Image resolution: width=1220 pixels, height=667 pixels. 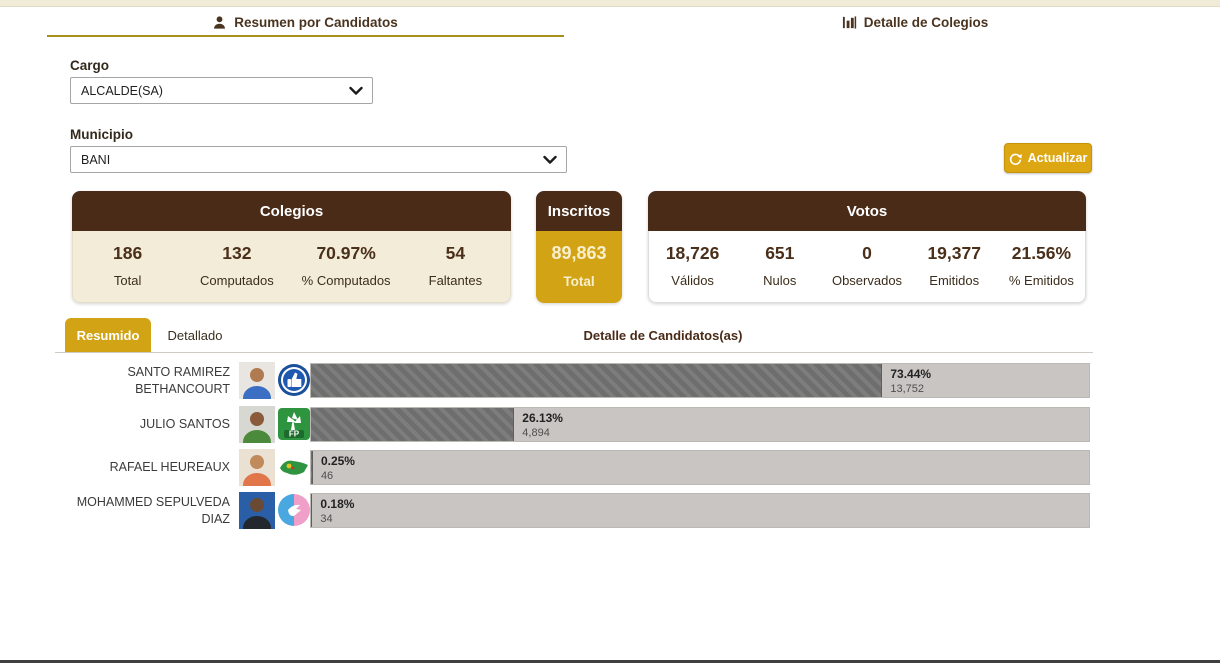 I want to click on refresh-icon, so click(x=1015, y=159).